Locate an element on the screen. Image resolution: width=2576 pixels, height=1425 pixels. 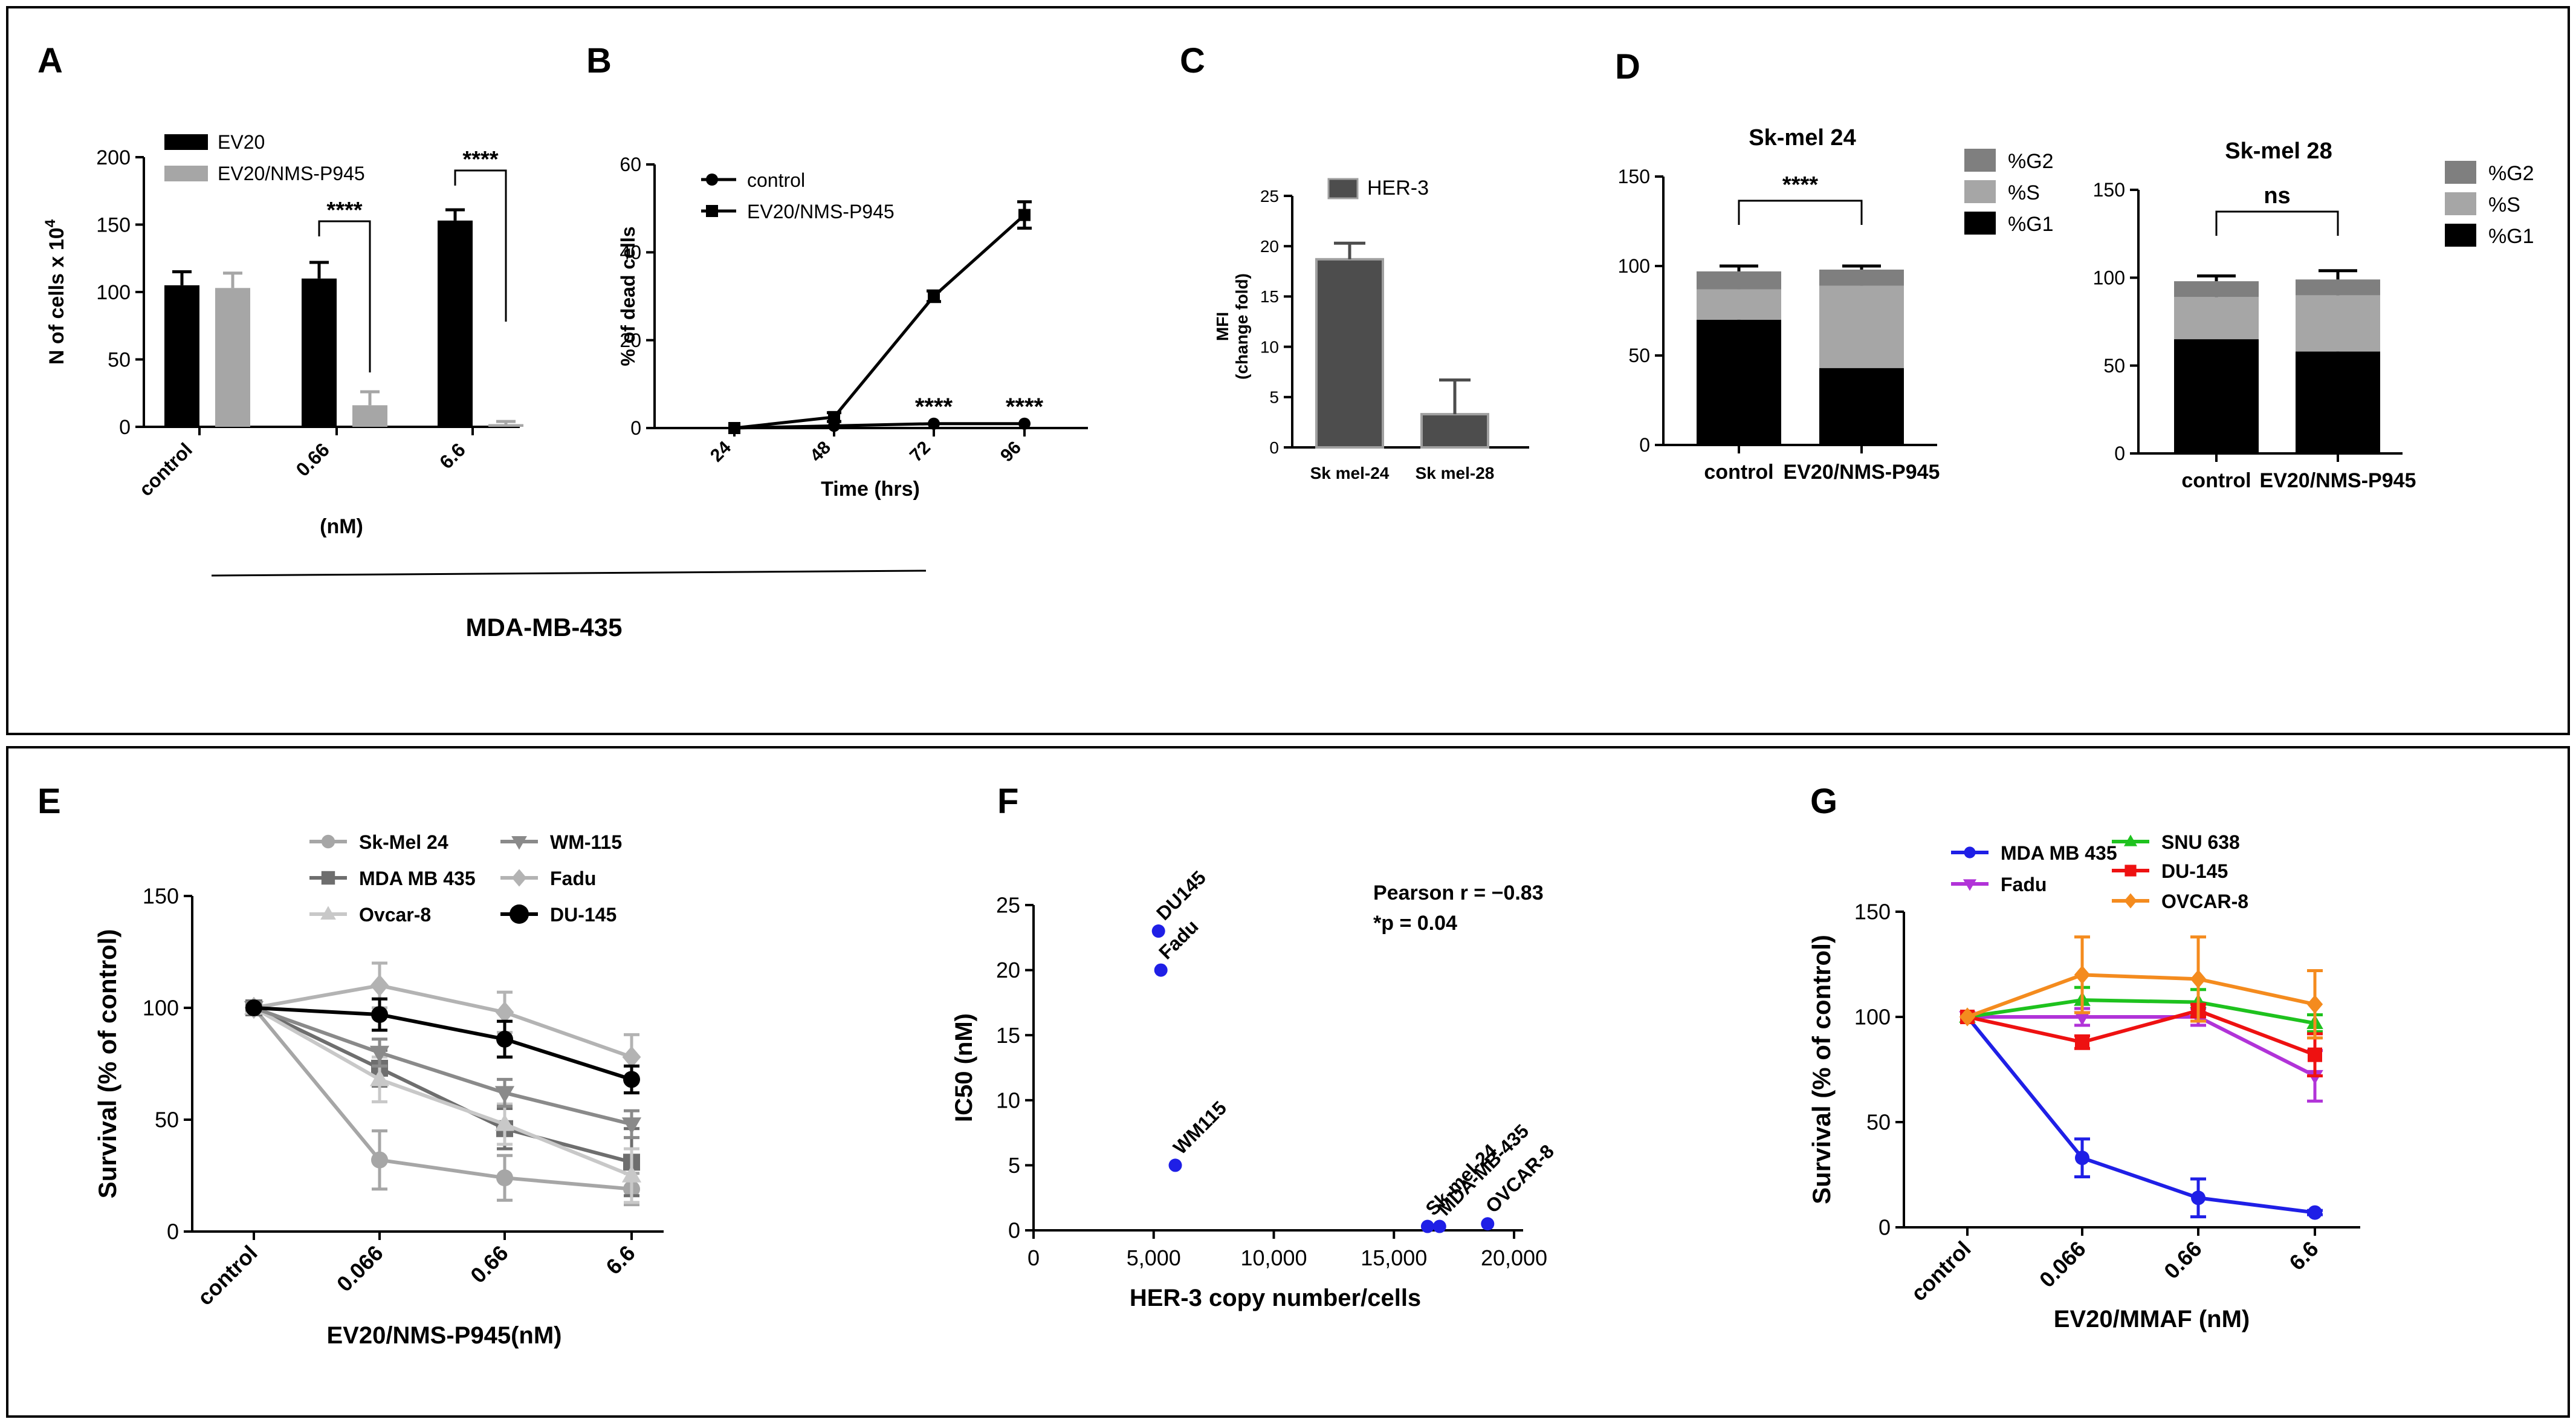
panel-d1-significance-bracket is located at coordinates (1800, 212).